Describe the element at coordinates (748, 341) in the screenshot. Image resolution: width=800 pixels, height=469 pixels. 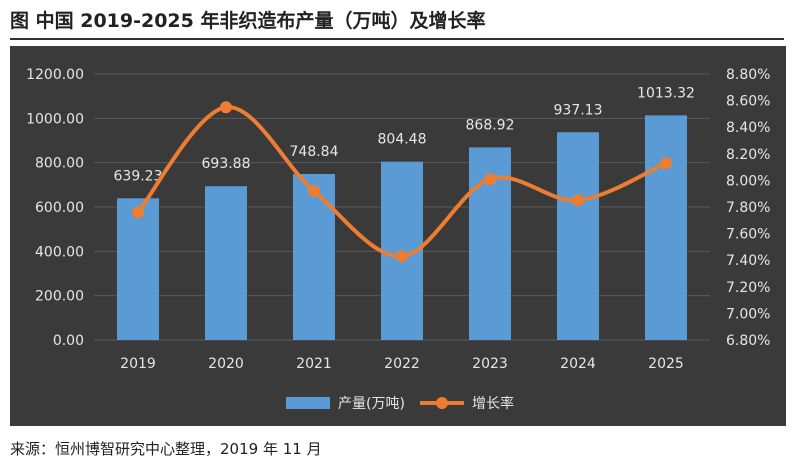
I see `y-right-tick-label: 6.80%` at that location.